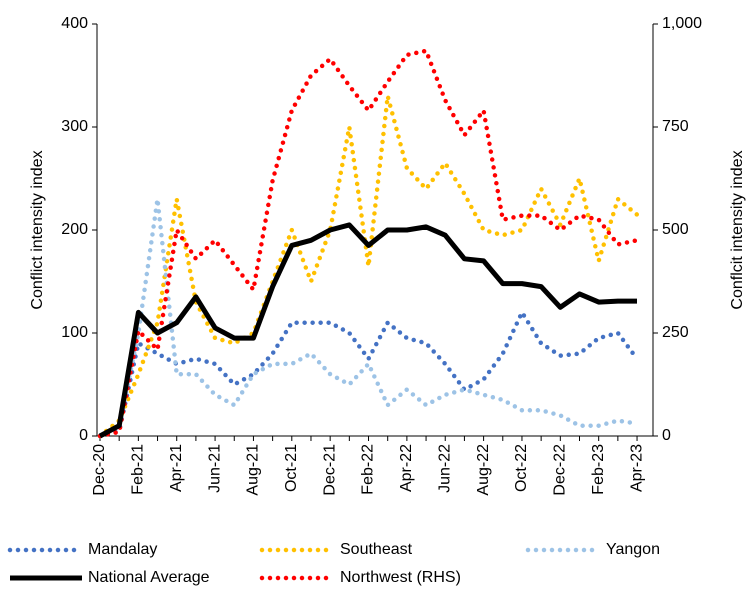 This screenshot has width=750, height=593. Describe the element at coordinates (560, 470) in the screenshot. I see `x-tick-label: Dec-22` at that location.